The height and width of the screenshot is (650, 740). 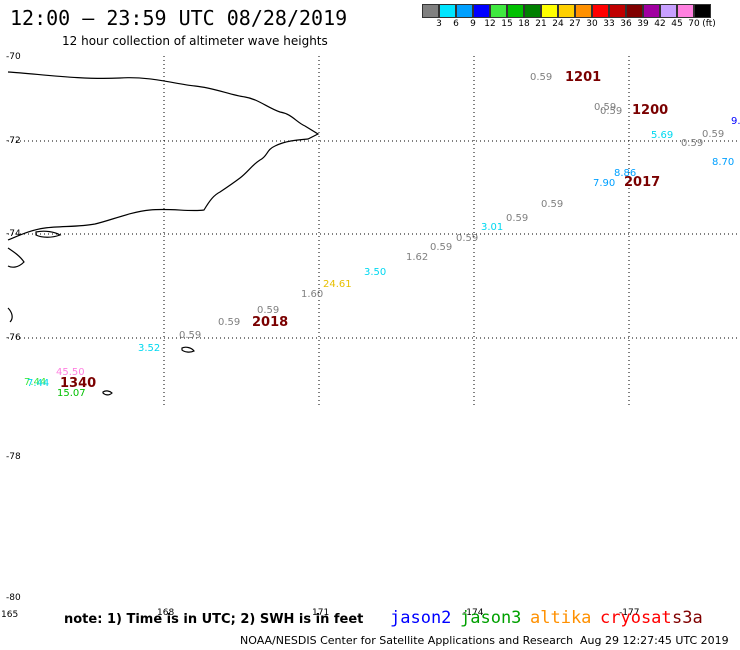 What do you see at coordinates (575, 24) in the screenshot?
I see `legend-label: 27` at bounding box center [575, 24].